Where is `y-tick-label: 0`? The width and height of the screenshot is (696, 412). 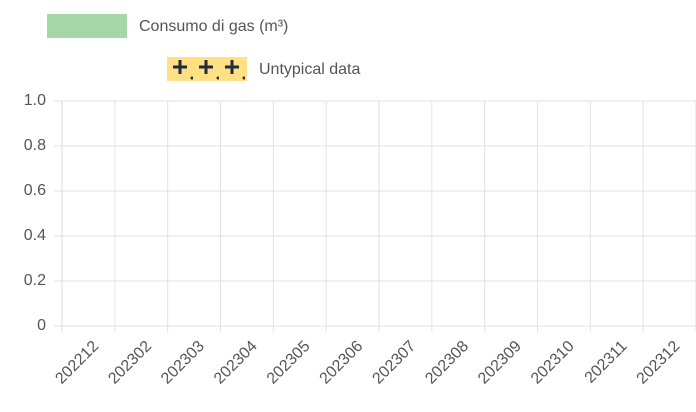 y-tick-label: 0 is located at coordinates (41, 325).